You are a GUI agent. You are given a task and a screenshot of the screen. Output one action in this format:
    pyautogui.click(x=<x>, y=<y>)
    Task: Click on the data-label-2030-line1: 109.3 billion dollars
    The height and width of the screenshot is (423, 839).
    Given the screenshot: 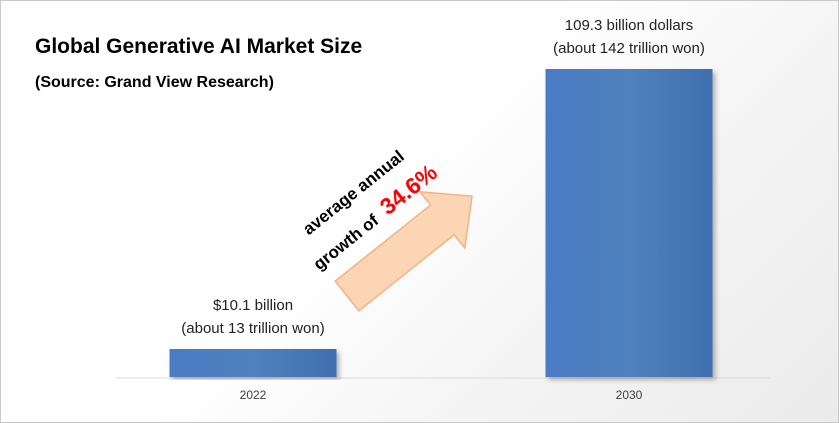 What is the action you would take?
    pyautogui.click(x=629, y=25)
    